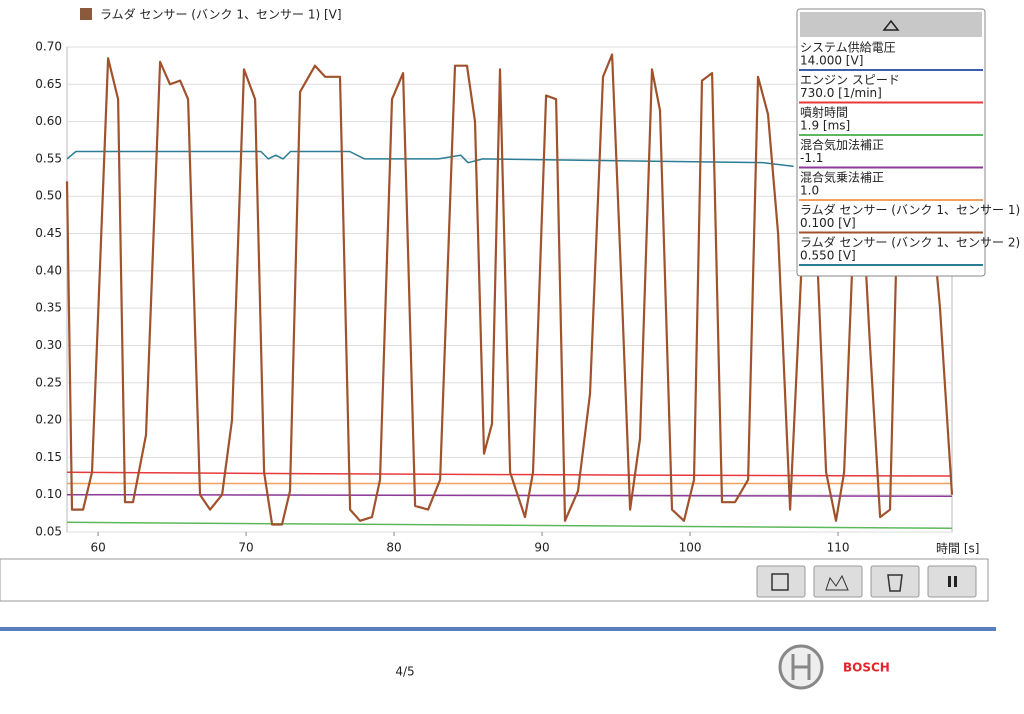  I want to click on legend-label: 混合気加法補正, so click(842, 144).